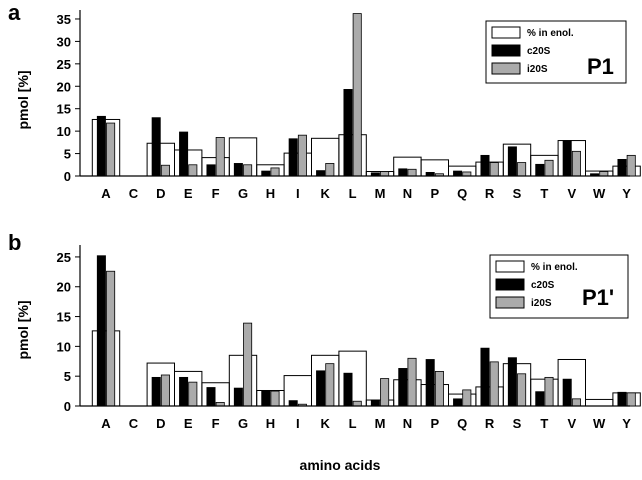  What do you see at coordinates (14, 242) in the screenshot?
I see `panel-letter-b: b` at bounding box center [14, 242].